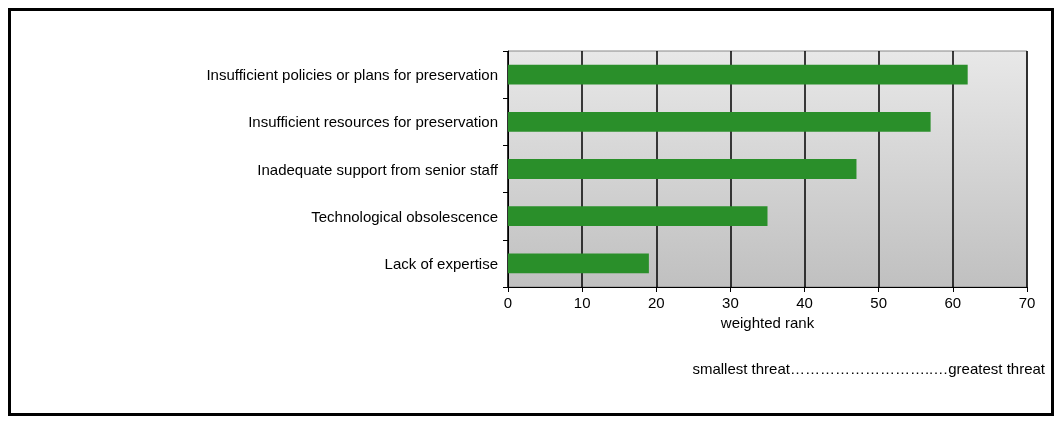 The image size is (1062, 424). What do you see at coordinates (656, 302) in the screenshot?
I see `x-tick-label: 20` at bounding box center [656, 302].